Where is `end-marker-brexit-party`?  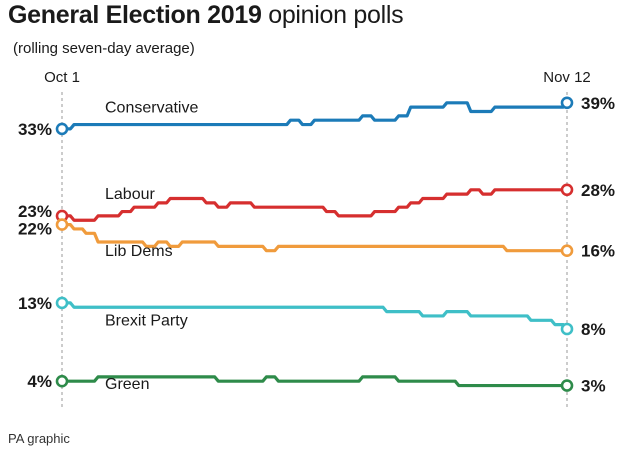
end-marker-brexit-party is located at coordinates (567, 329).